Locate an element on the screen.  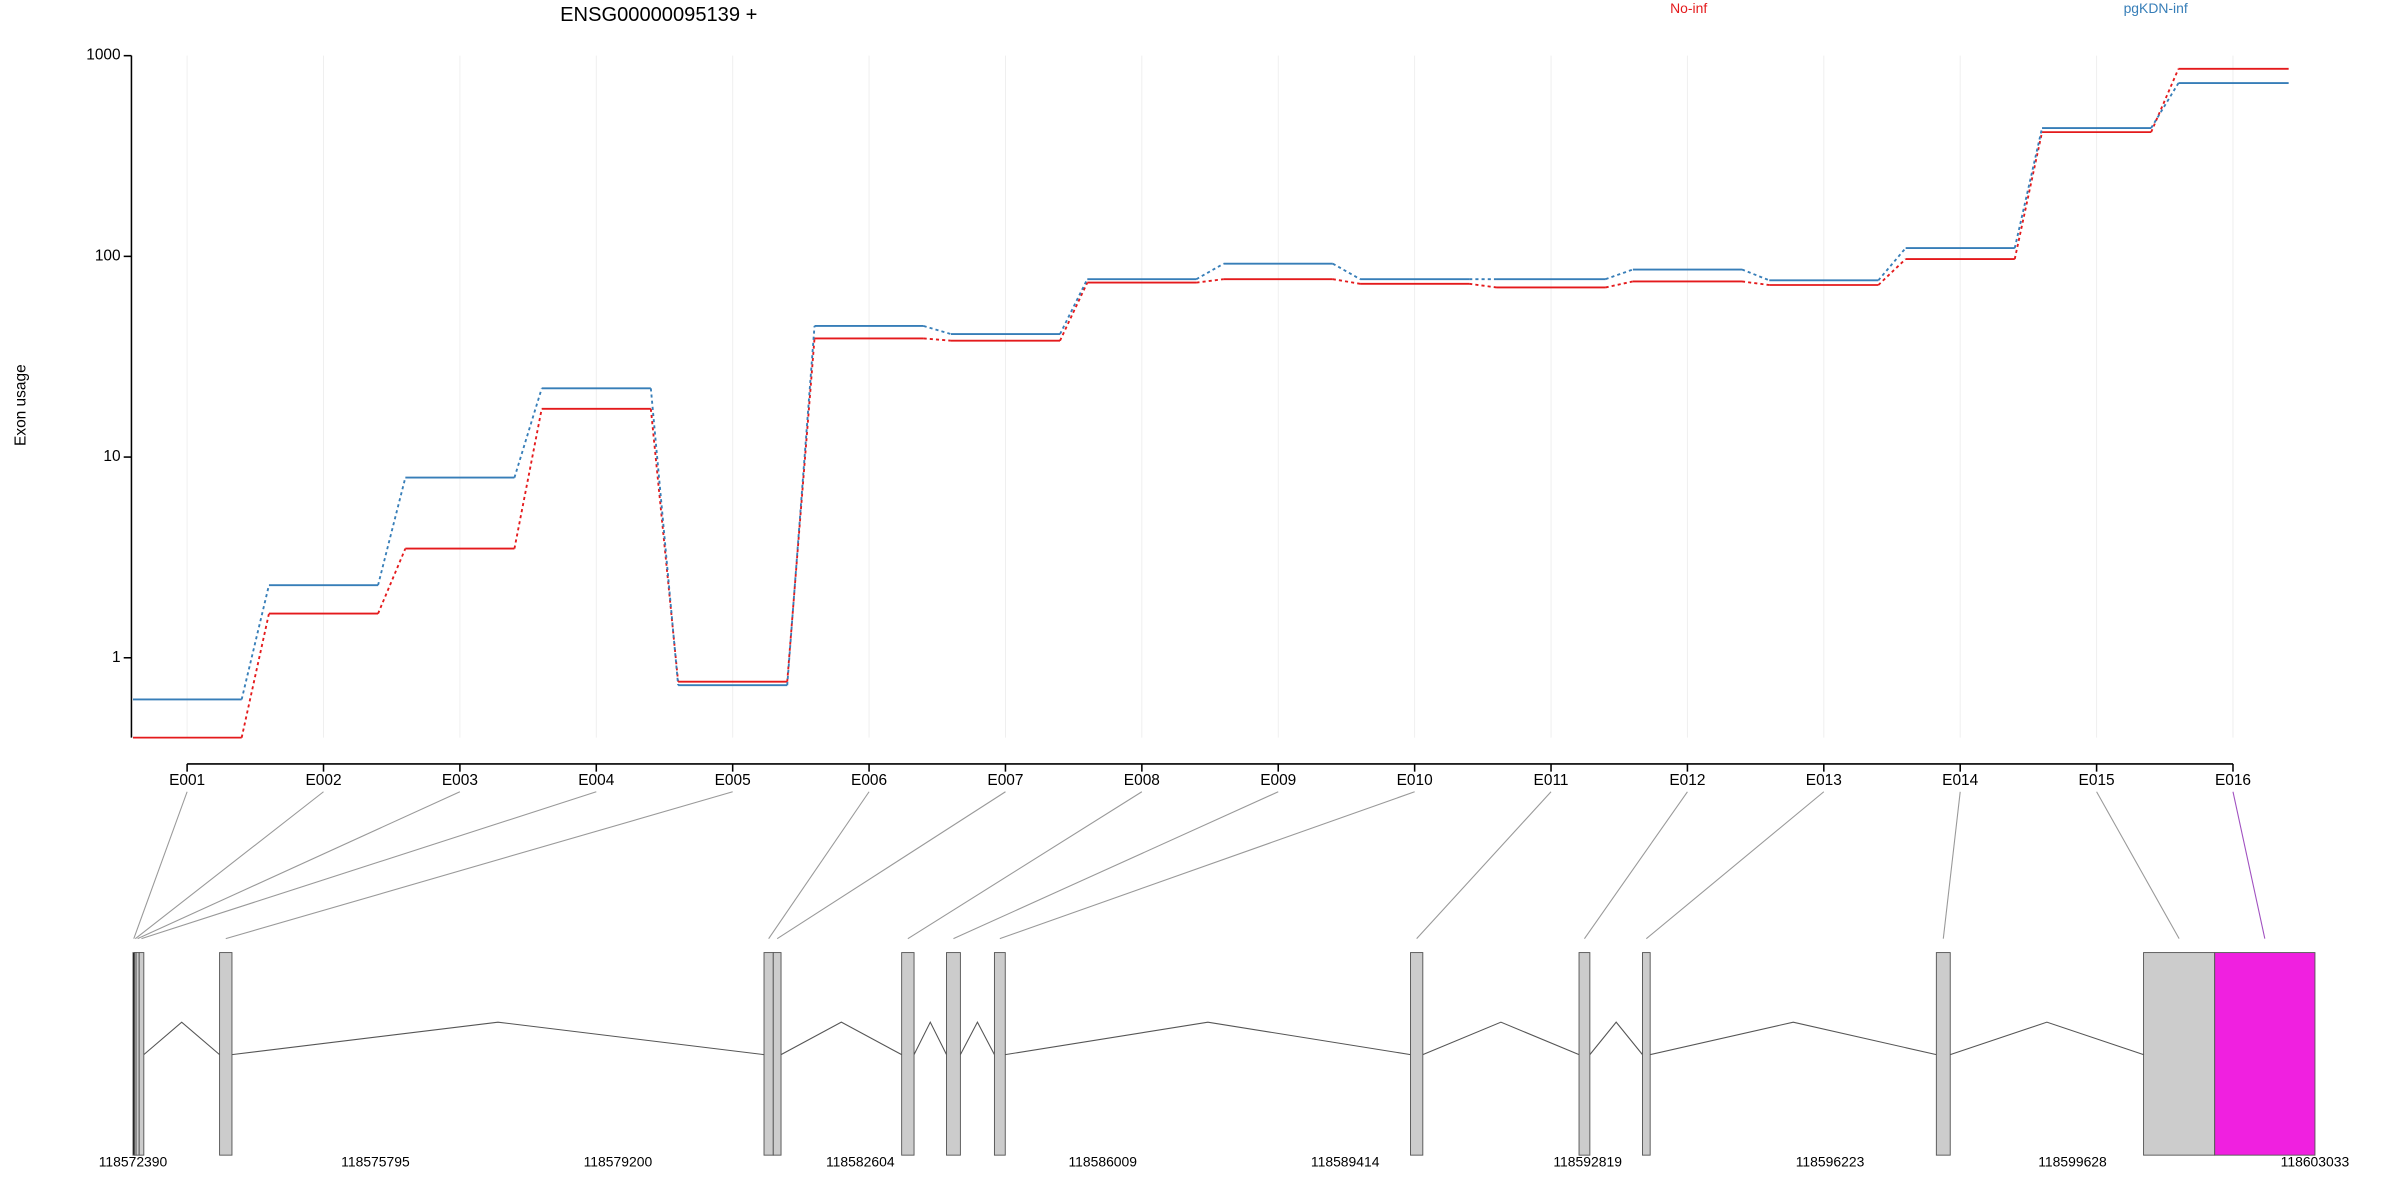
genomic-tick-label: 118596223 is located at coordinates (1830, 1162).